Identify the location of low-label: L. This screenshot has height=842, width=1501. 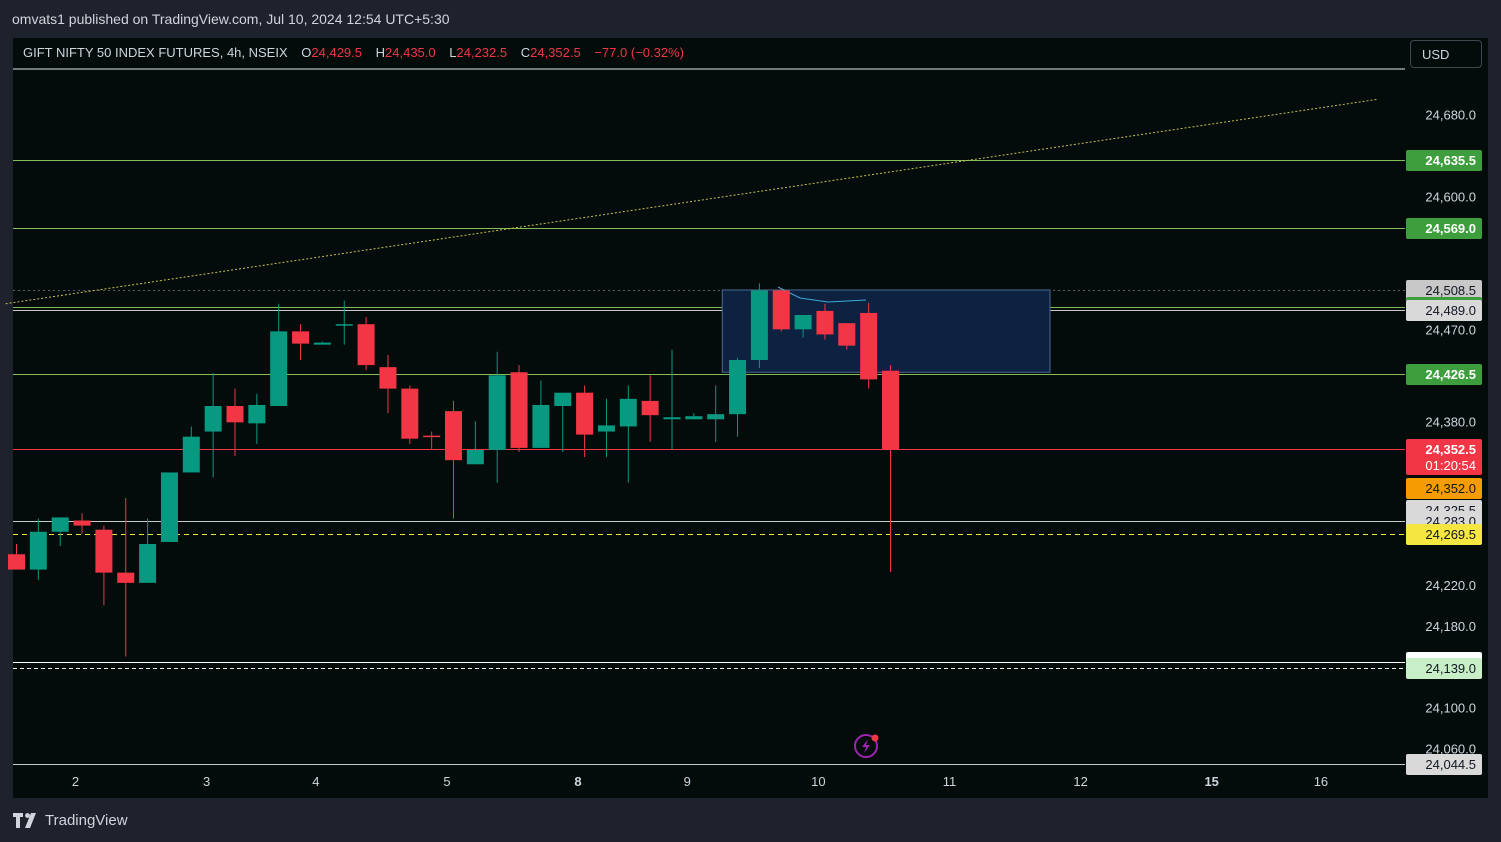
(453, 52).